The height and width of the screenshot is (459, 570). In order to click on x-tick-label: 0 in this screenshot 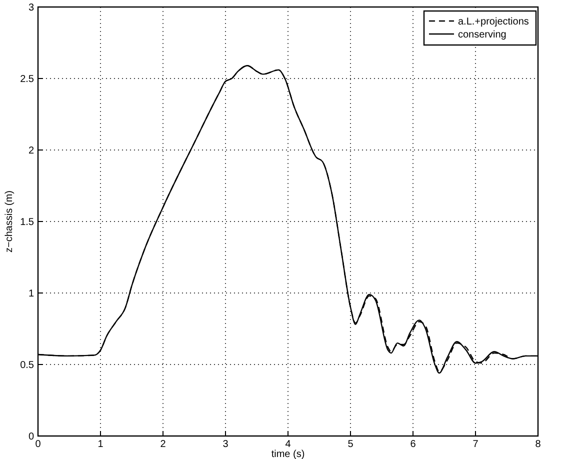, I will do `click(38, 444)`.